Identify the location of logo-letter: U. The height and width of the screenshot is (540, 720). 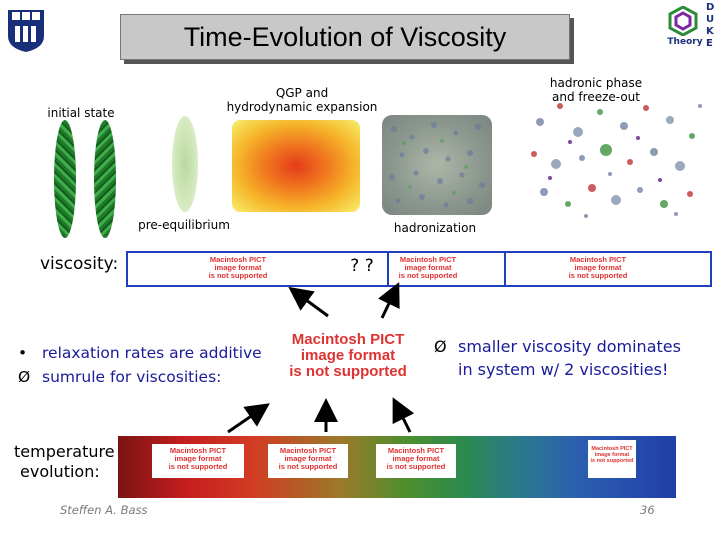
(710, 19).